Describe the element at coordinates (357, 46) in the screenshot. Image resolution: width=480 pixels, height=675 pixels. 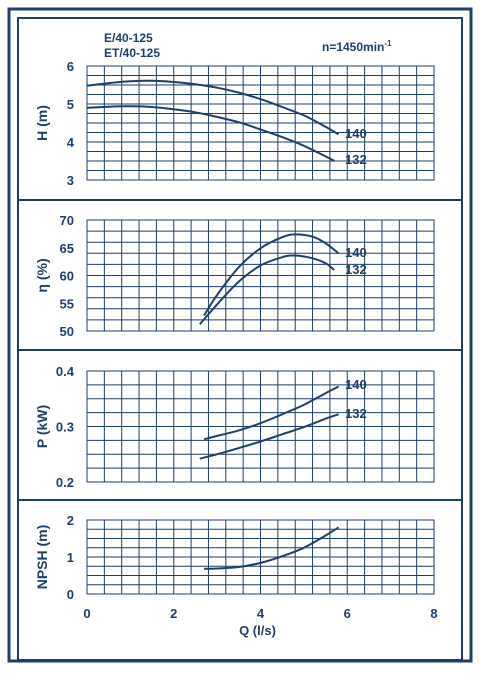
I see `speed-label: n=1450min-1` at that location.